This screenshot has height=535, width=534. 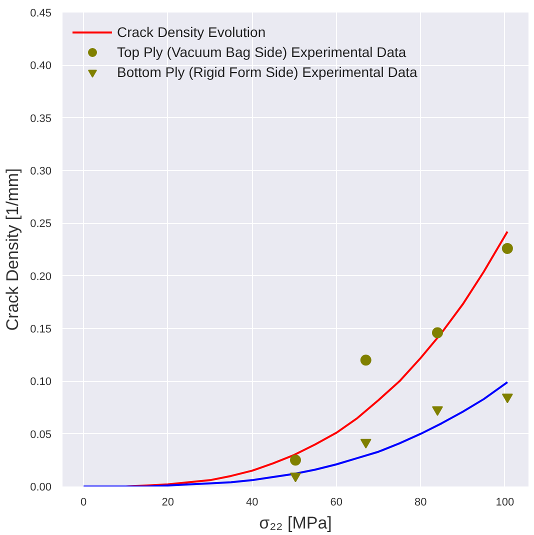 I want to click on y-tick-label: 0.30, so click(x=41, y=172).